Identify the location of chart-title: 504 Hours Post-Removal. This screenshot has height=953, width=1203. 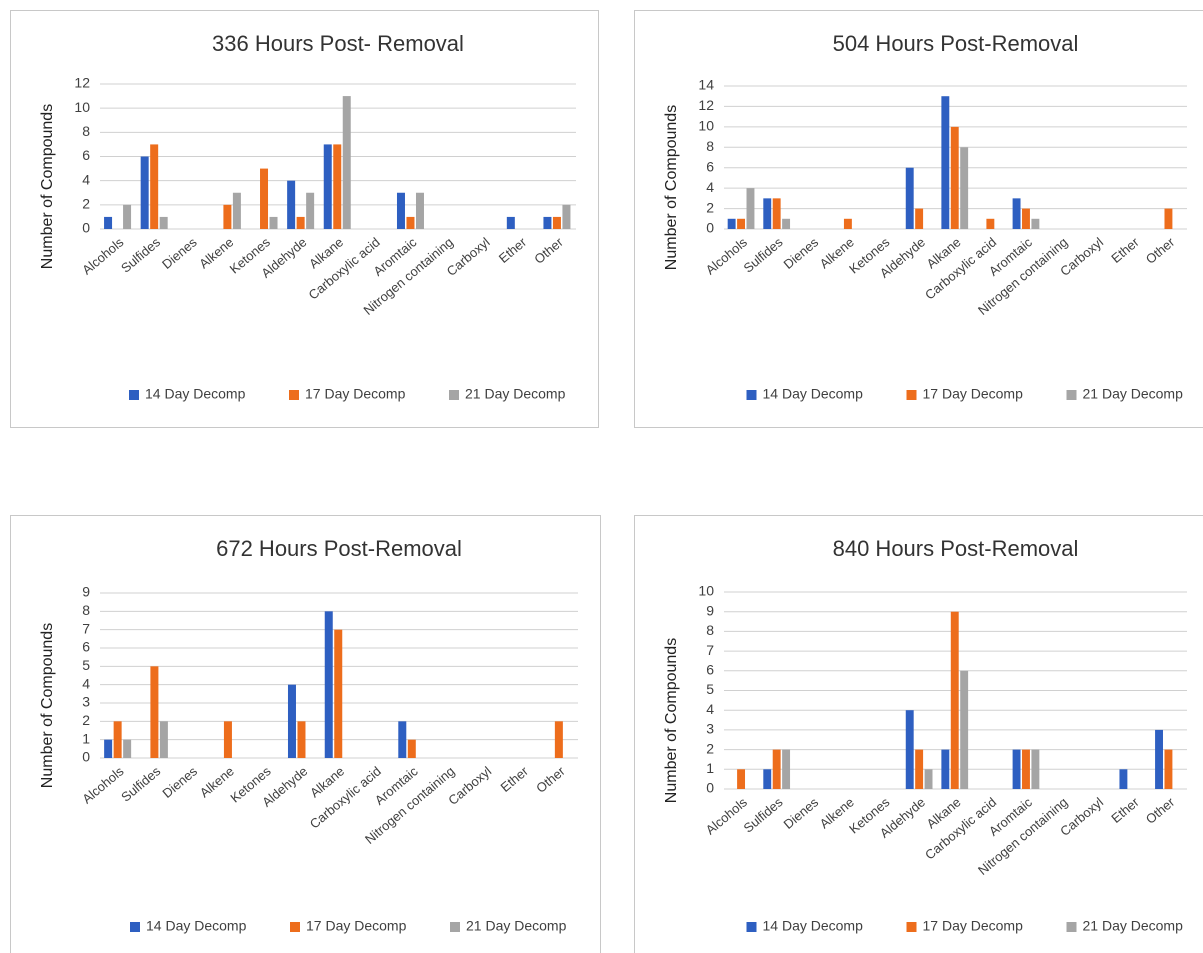
(956, 43).